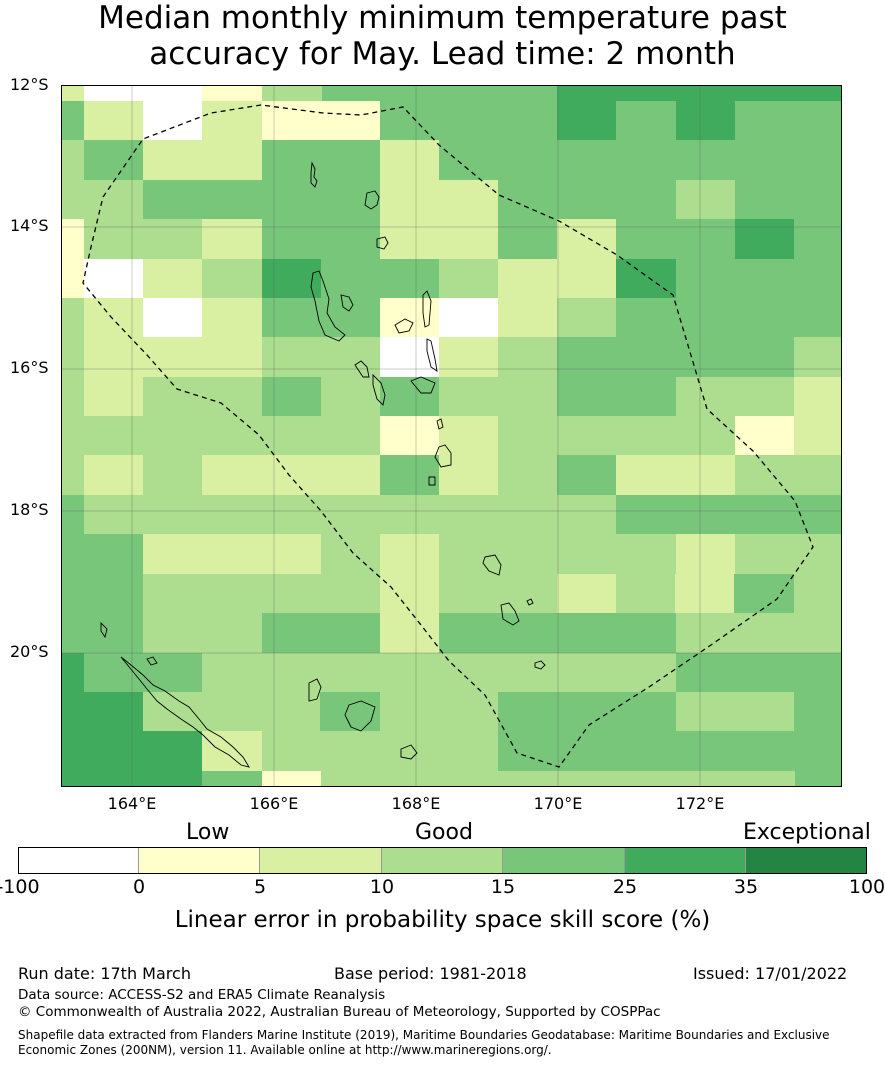 The width and height of the screenshot is (885, 1065). What do you see at coordinates (416, 803) in the screenshot?
I see `lon-label: 168°E` at bounding box center [416, 803].